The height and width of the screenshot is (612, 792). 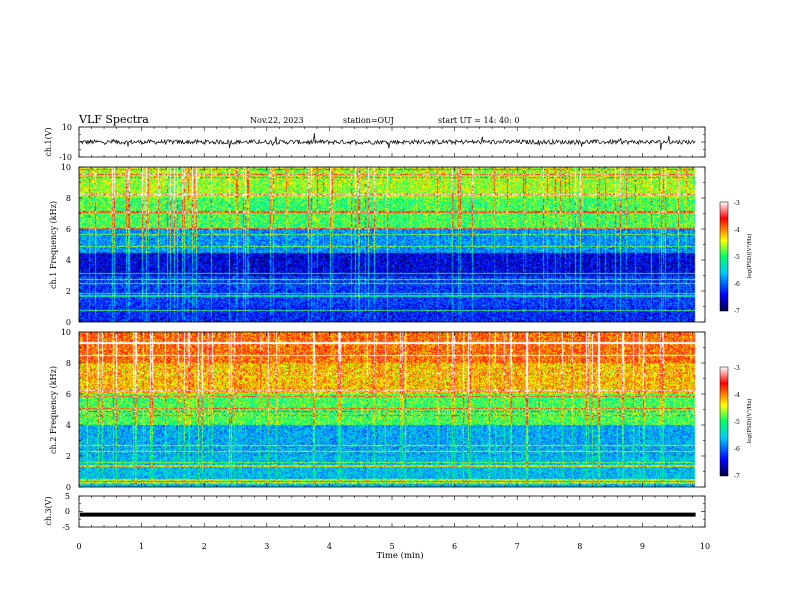 What do you see at coordinates (68, 487) in the screenshot?
I see `ch2-freq-tick-0: 0` at bounding box center [68, 487].